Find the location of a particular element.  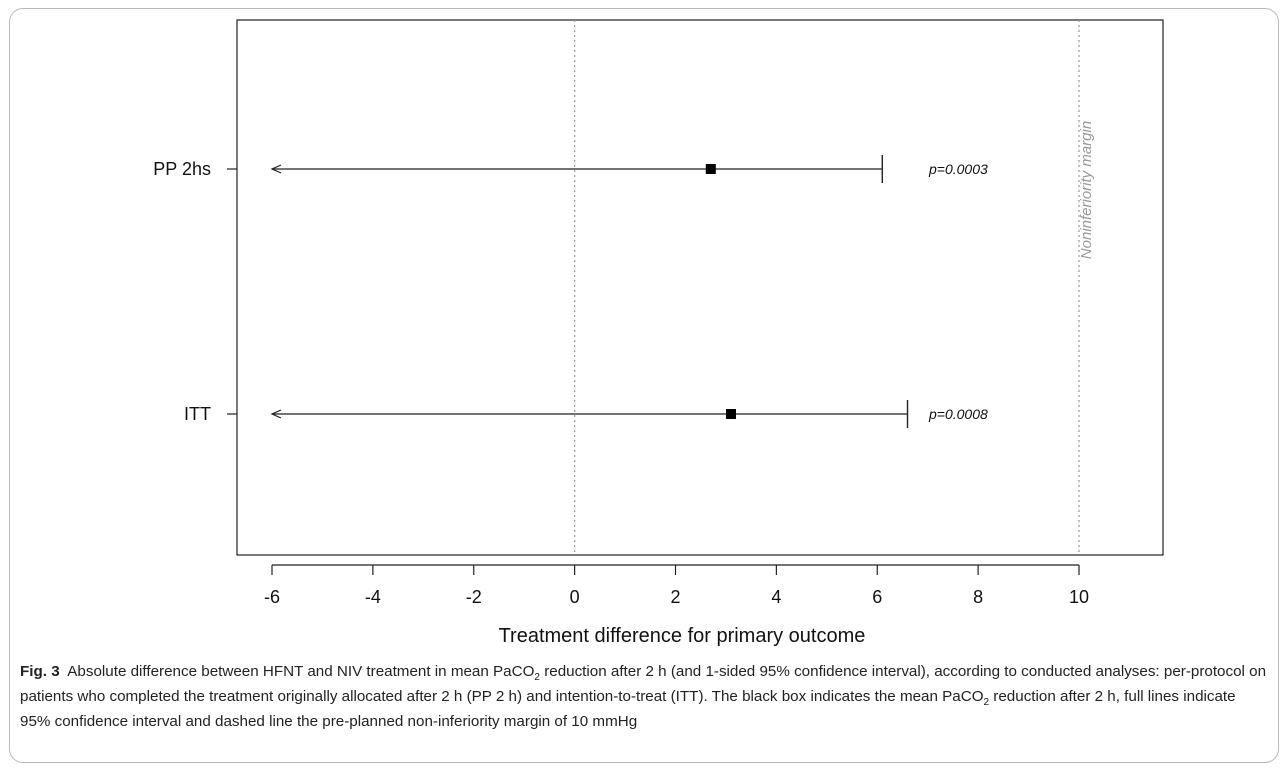

x-tick-label: 4 is located at coordinates (776, 597).